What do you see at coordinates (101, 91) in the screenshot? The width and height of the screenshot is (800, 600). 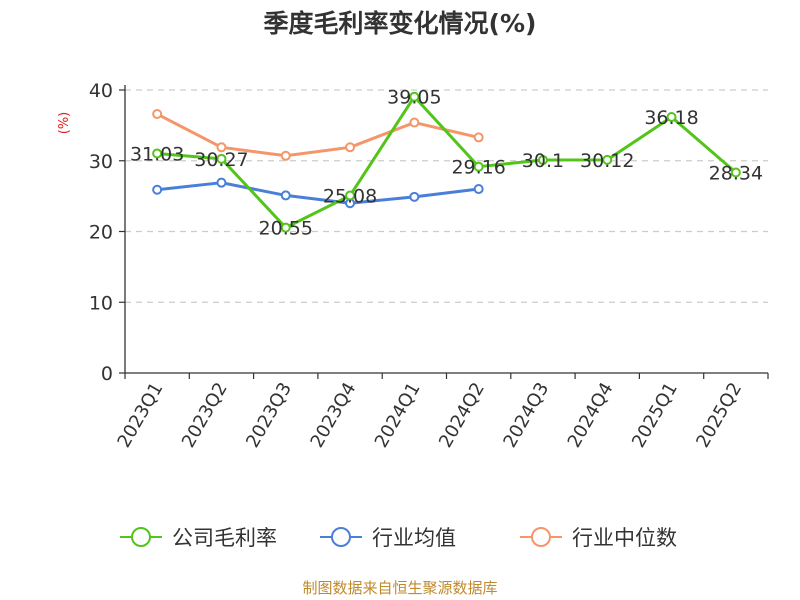 I see `y-tick-label: 40` at bounding box center [101, 91].